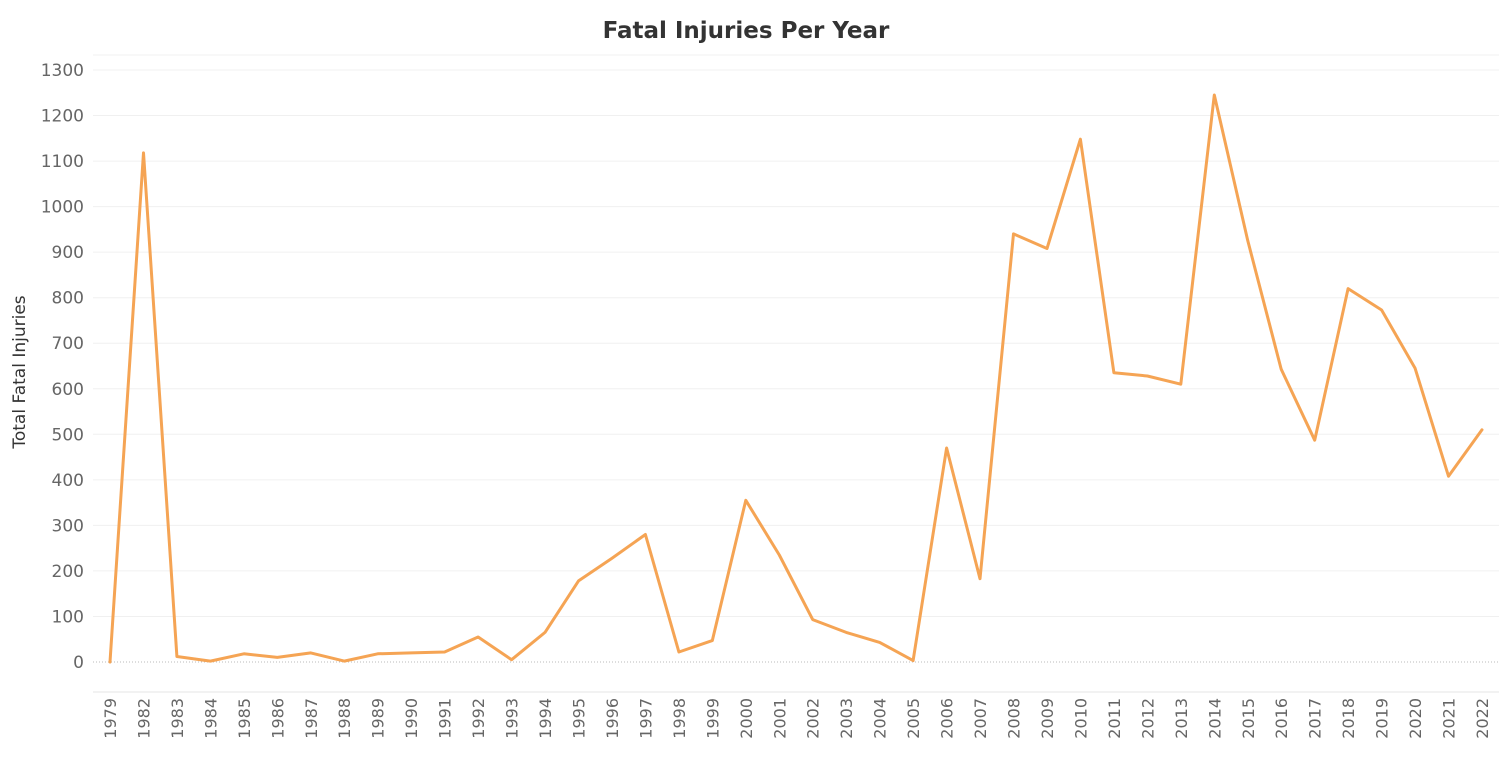  I want to click on x-tick-label: 1991, so click(445, 718).